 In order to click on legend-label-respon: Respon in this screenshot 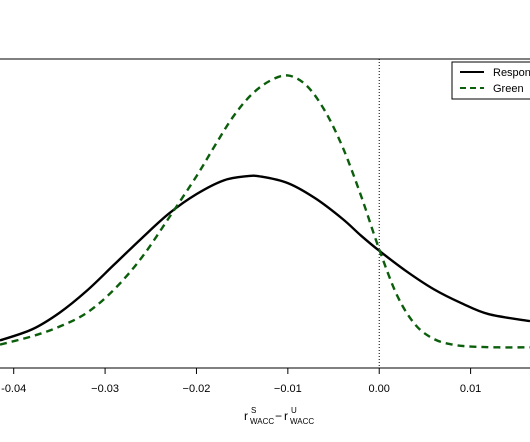, I will do `click(511, 73)`.